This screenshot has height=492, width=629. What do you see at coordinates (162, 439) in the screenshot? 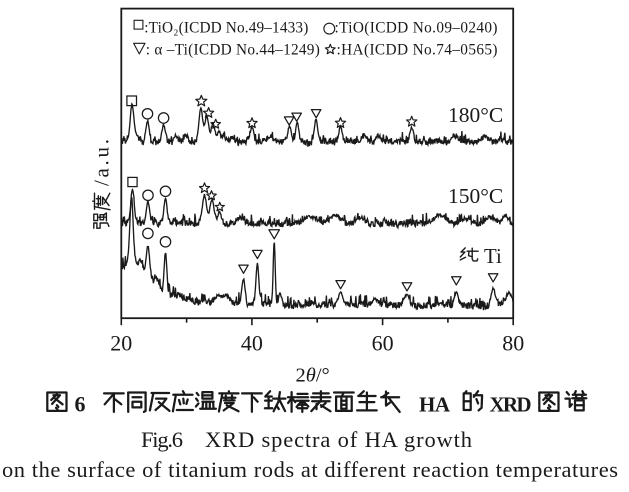
I see `svg-text: Fig.6` at bounding box center [162, 439].